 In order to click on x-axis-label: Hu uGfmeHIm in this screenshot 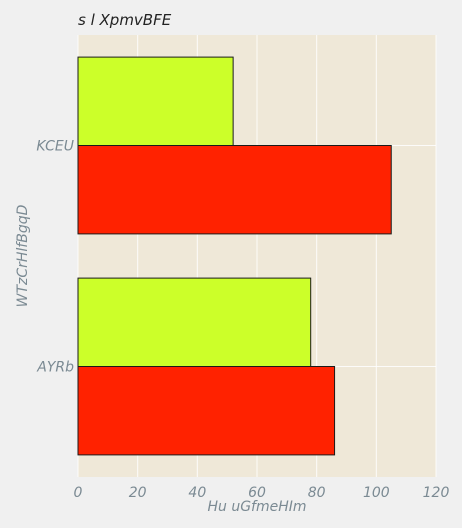, I will do `click(256, 507)`.